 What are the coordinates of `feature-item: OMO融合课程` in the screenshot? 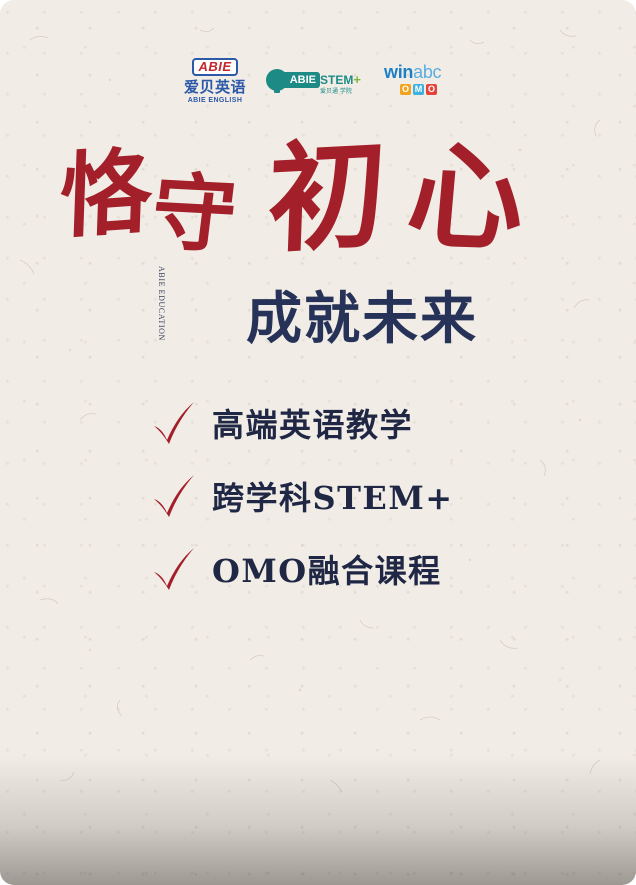 It's located at (340, 571).